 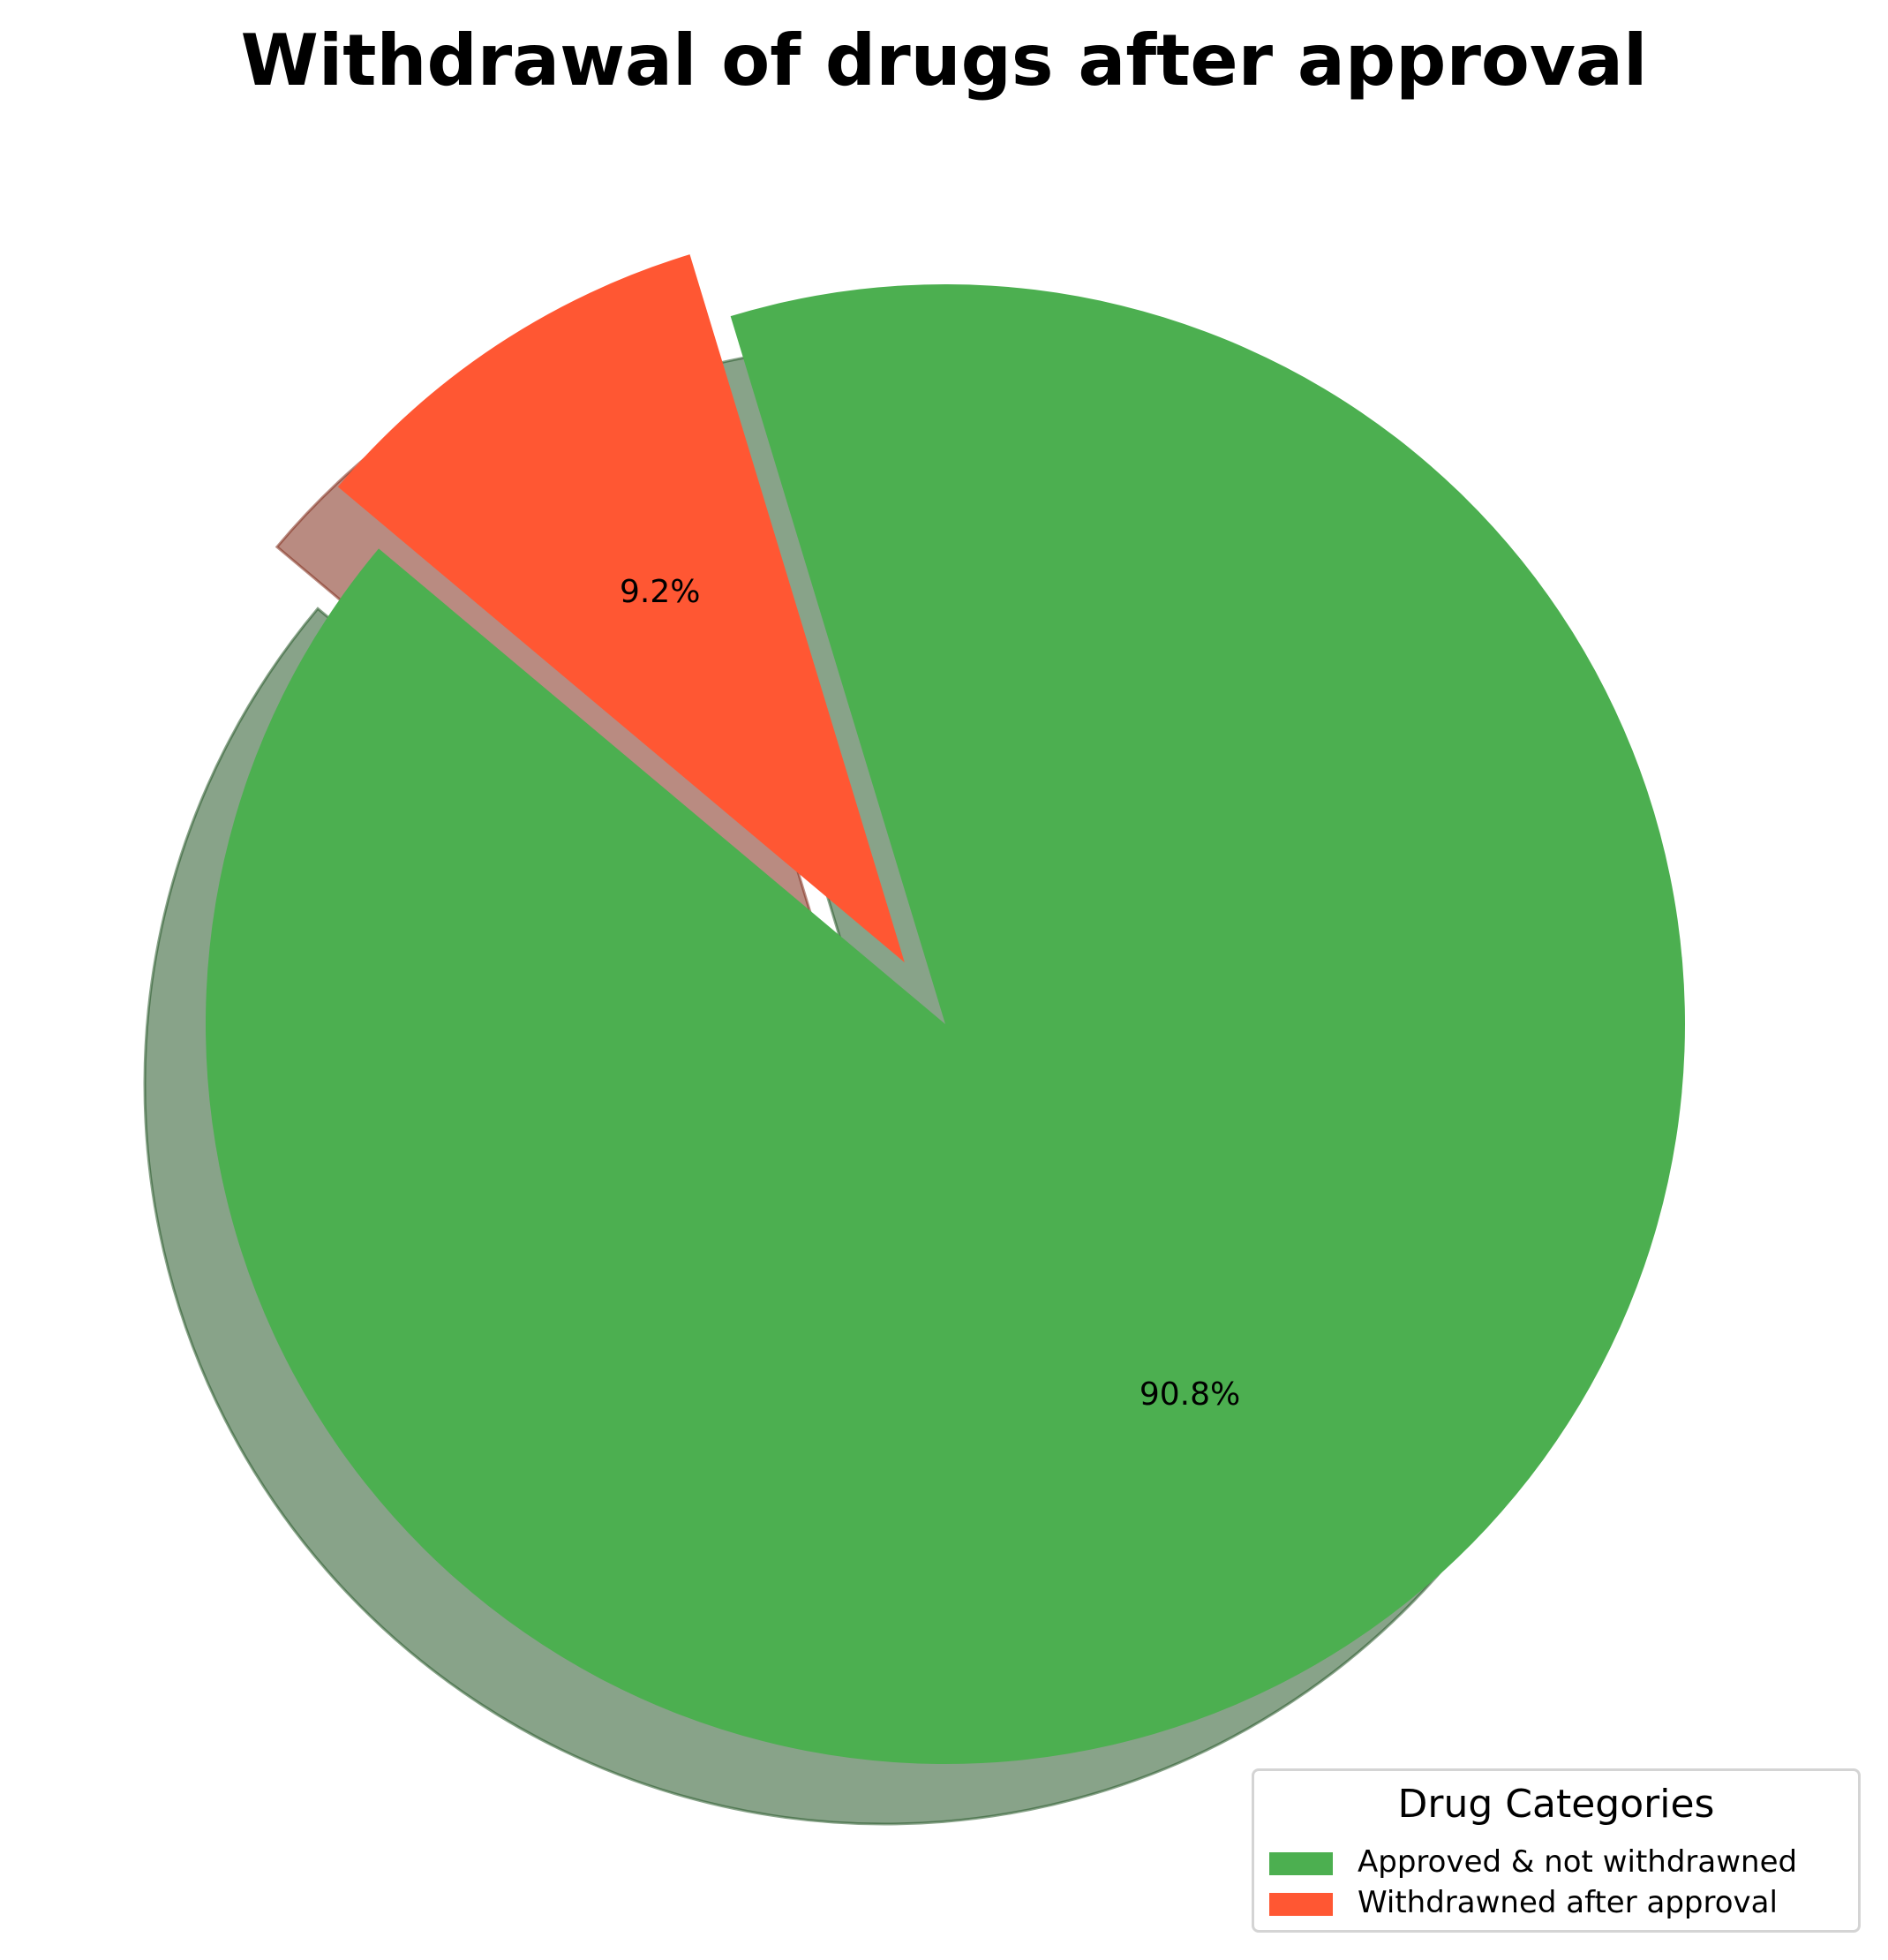 I want to click on legend-swatch-approved, so click(x=1301, y=1863).